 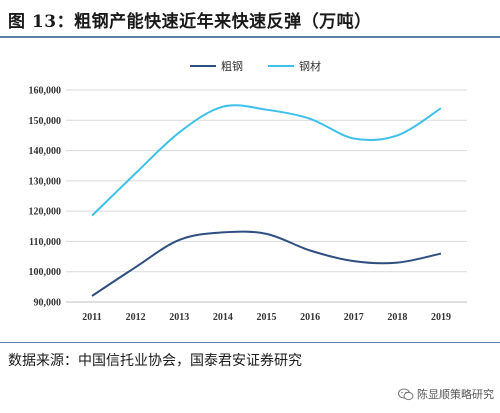 What do you see at coordinates (406, 394) in the screenshot?
I see `wechat-icon` at bounding box center [406, 394].